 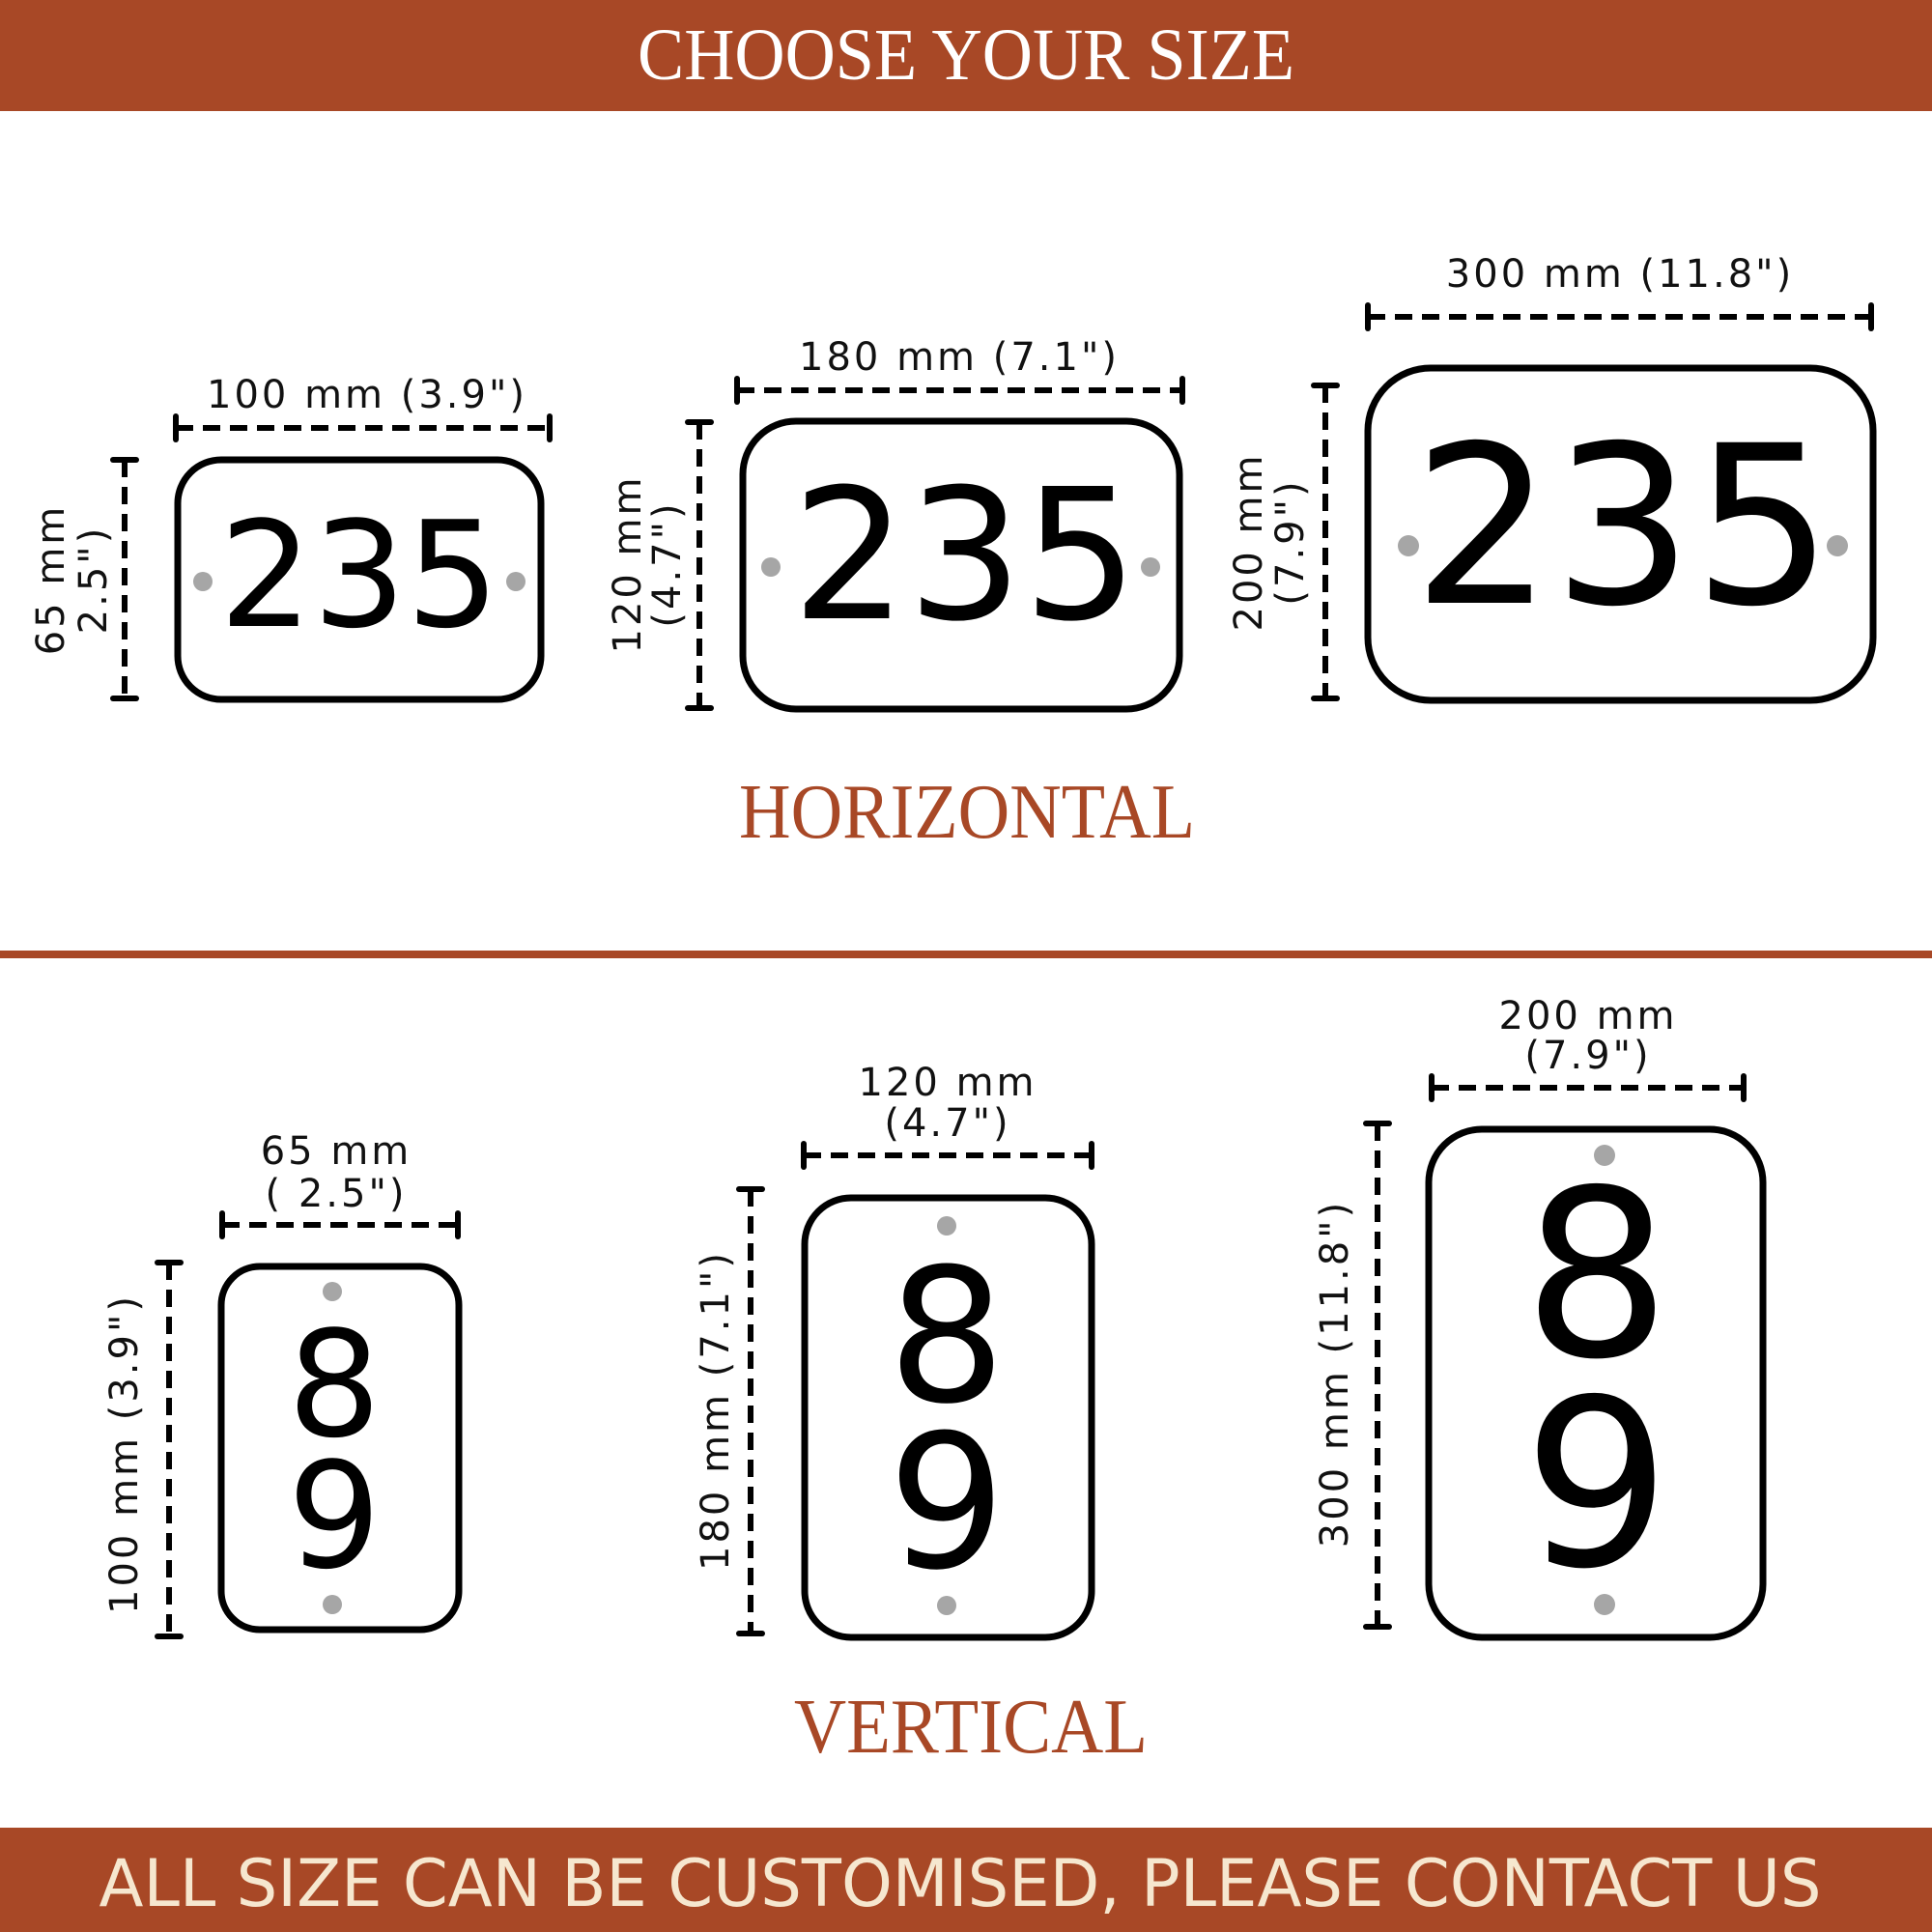 I want to click on section-divider, so click(x=966, y=954).